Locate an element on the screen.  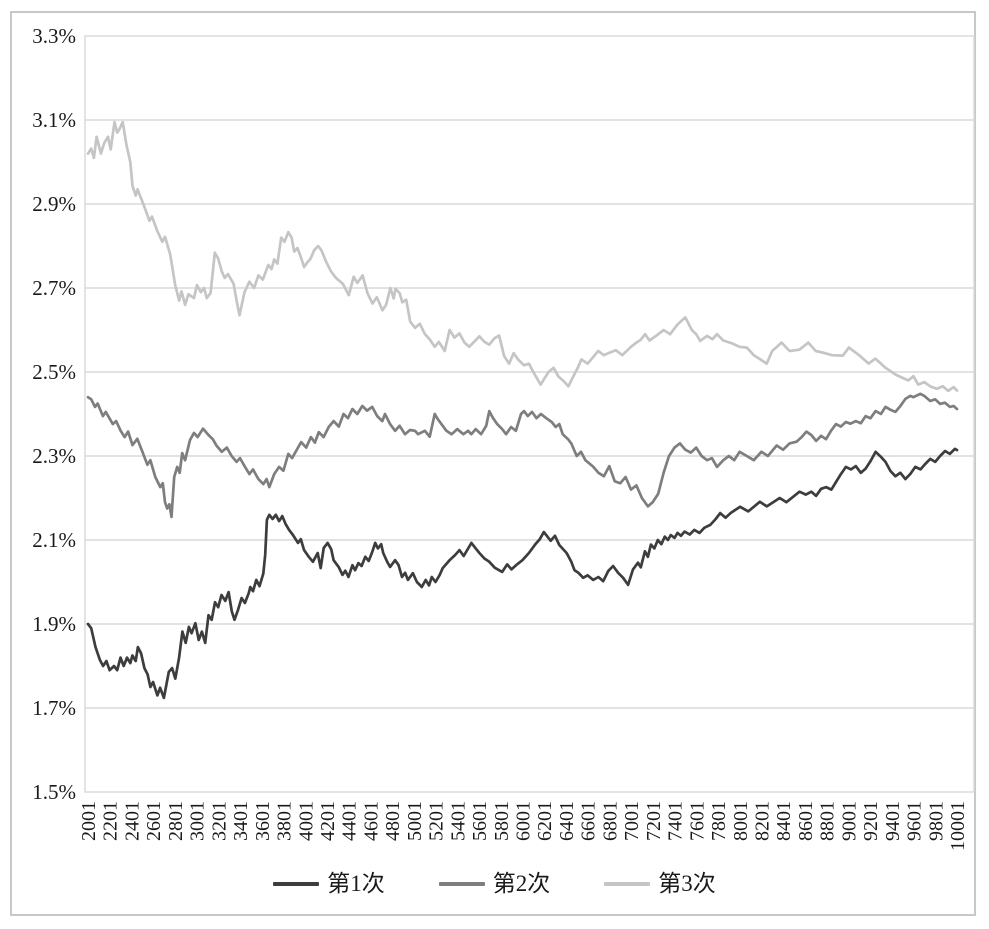
x-axis-tick-label: 7001 is located at coordinates (632, 821).